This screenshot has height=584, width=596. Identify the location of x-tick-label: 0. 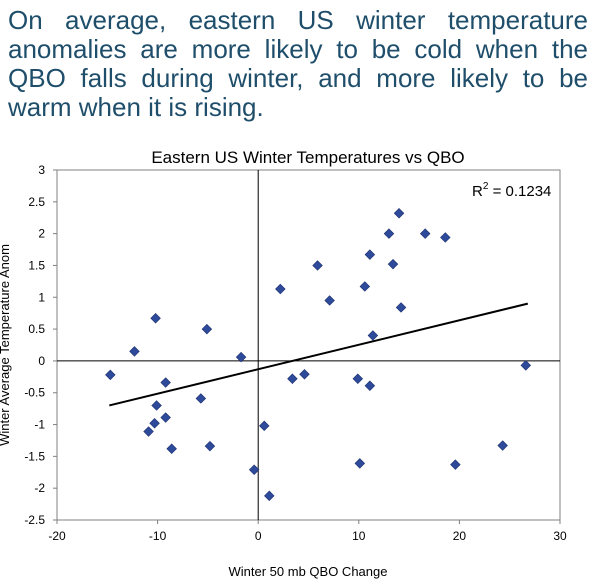
(258, 536).